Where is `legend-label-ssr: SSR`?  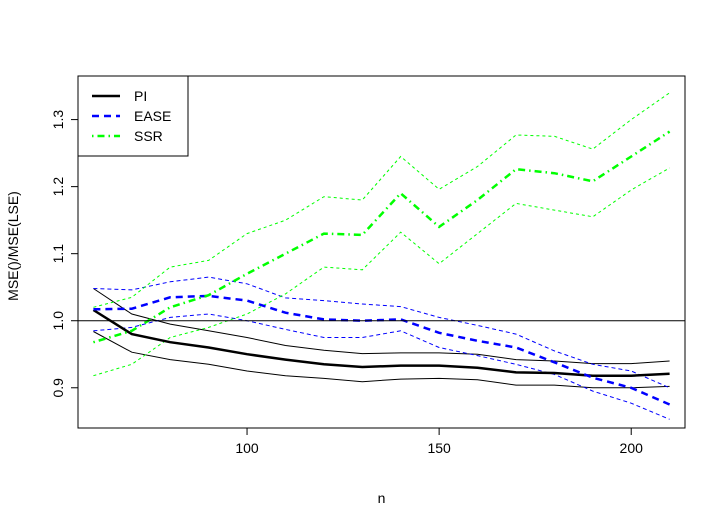
legend-label-ssr: SSR is located at coordinates (148, 136).